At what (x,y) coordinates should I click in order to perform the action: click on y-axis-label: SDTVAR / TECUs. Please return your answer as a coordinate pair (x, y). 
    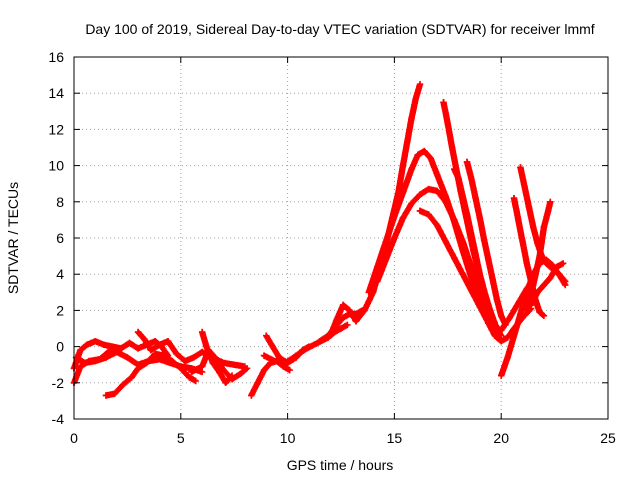
    Looking at the image, I should click on (13, 238).